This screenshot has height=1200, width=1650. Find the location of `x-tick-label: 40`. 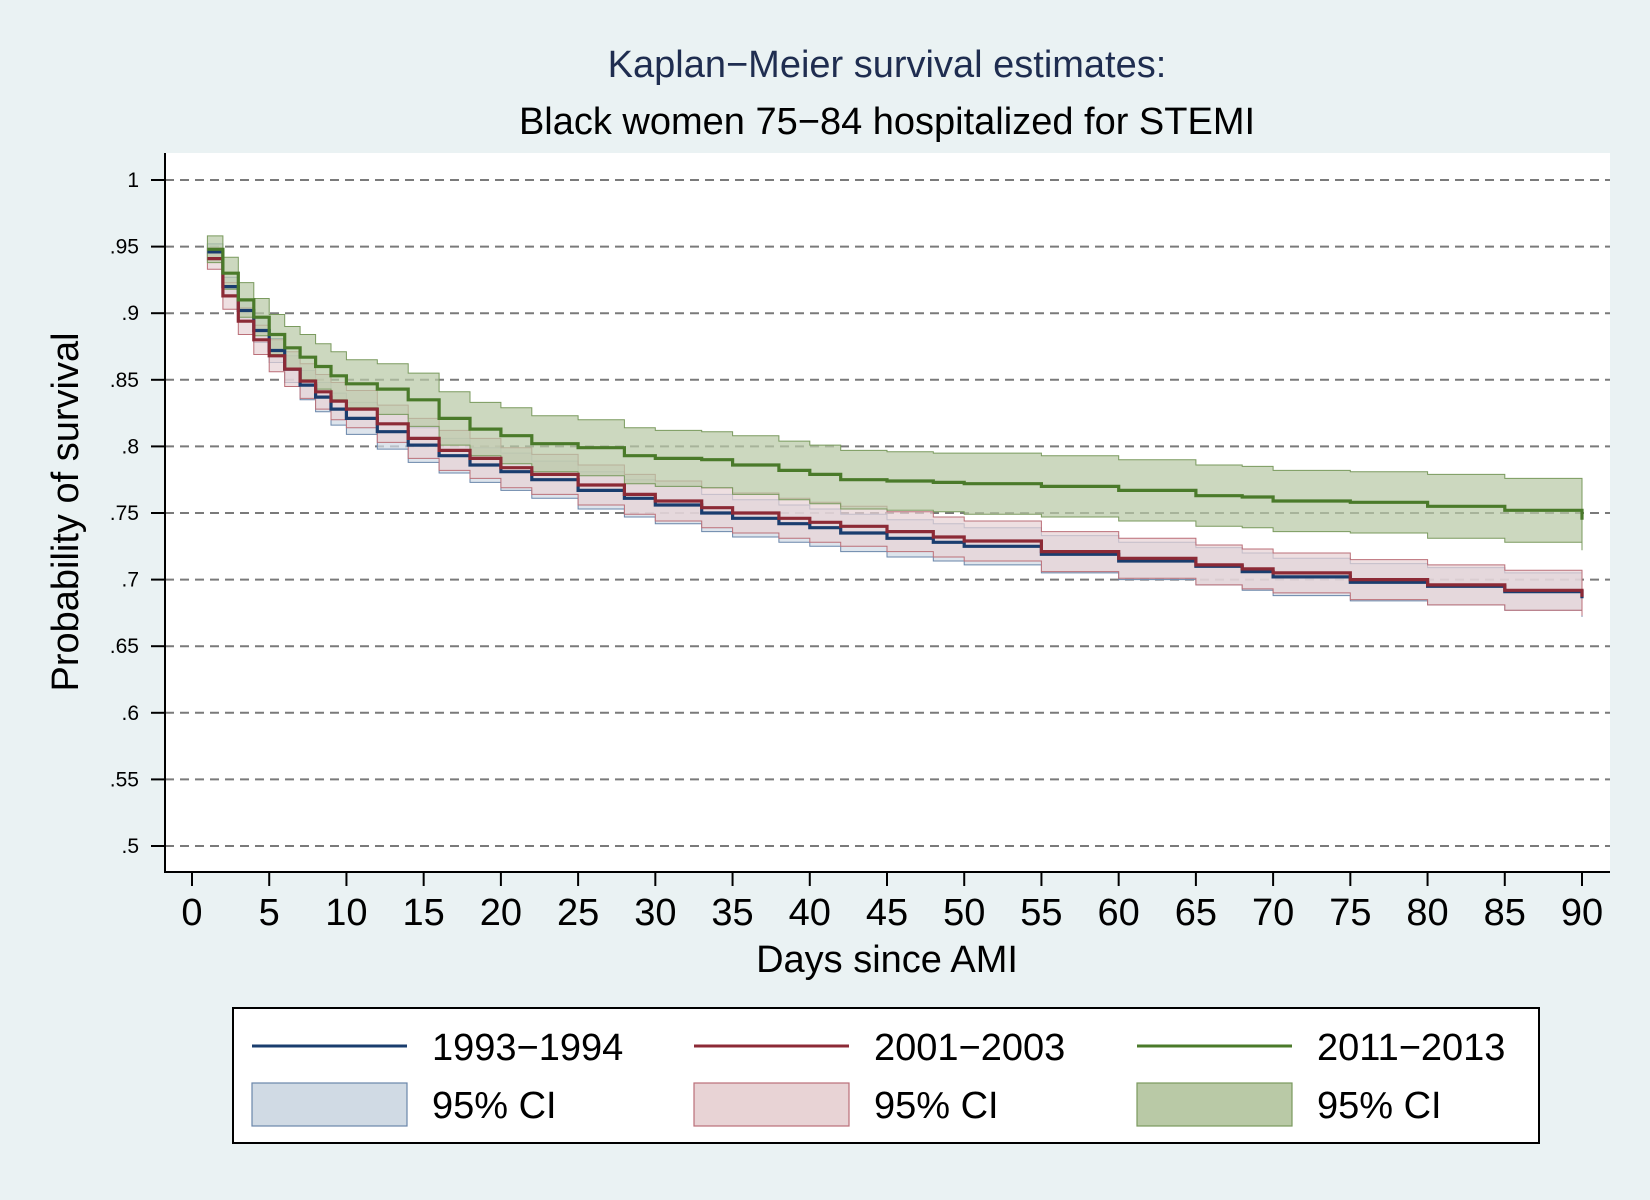

x-tick-label: 40 is located at coordinates (810, 913).